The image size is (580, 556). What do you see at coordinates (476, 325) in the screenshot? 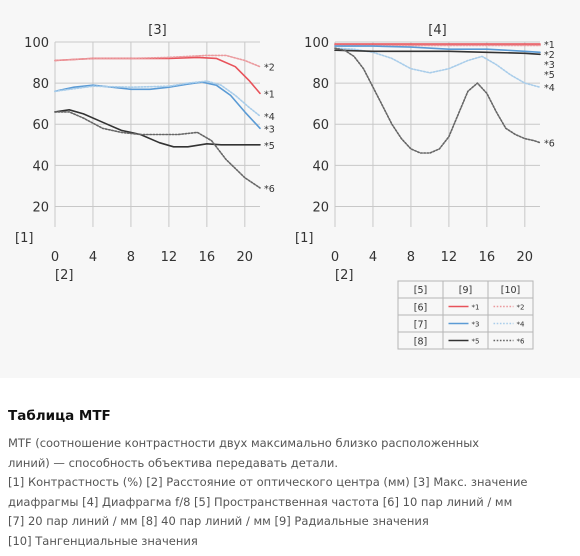
I see `legend-swatch-label: *3` at bounding box center [476, 325].